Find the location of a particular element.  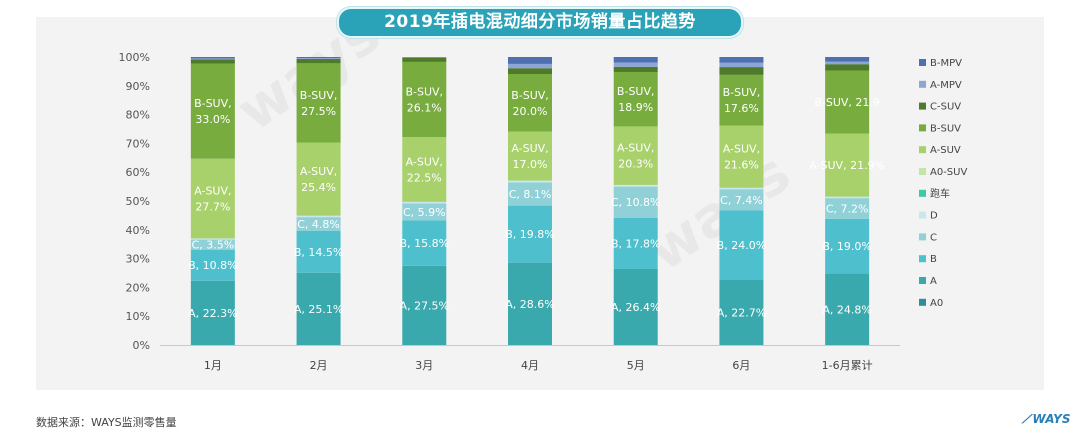

data-label: A, 28.6% is located at coordinates (529, 304).